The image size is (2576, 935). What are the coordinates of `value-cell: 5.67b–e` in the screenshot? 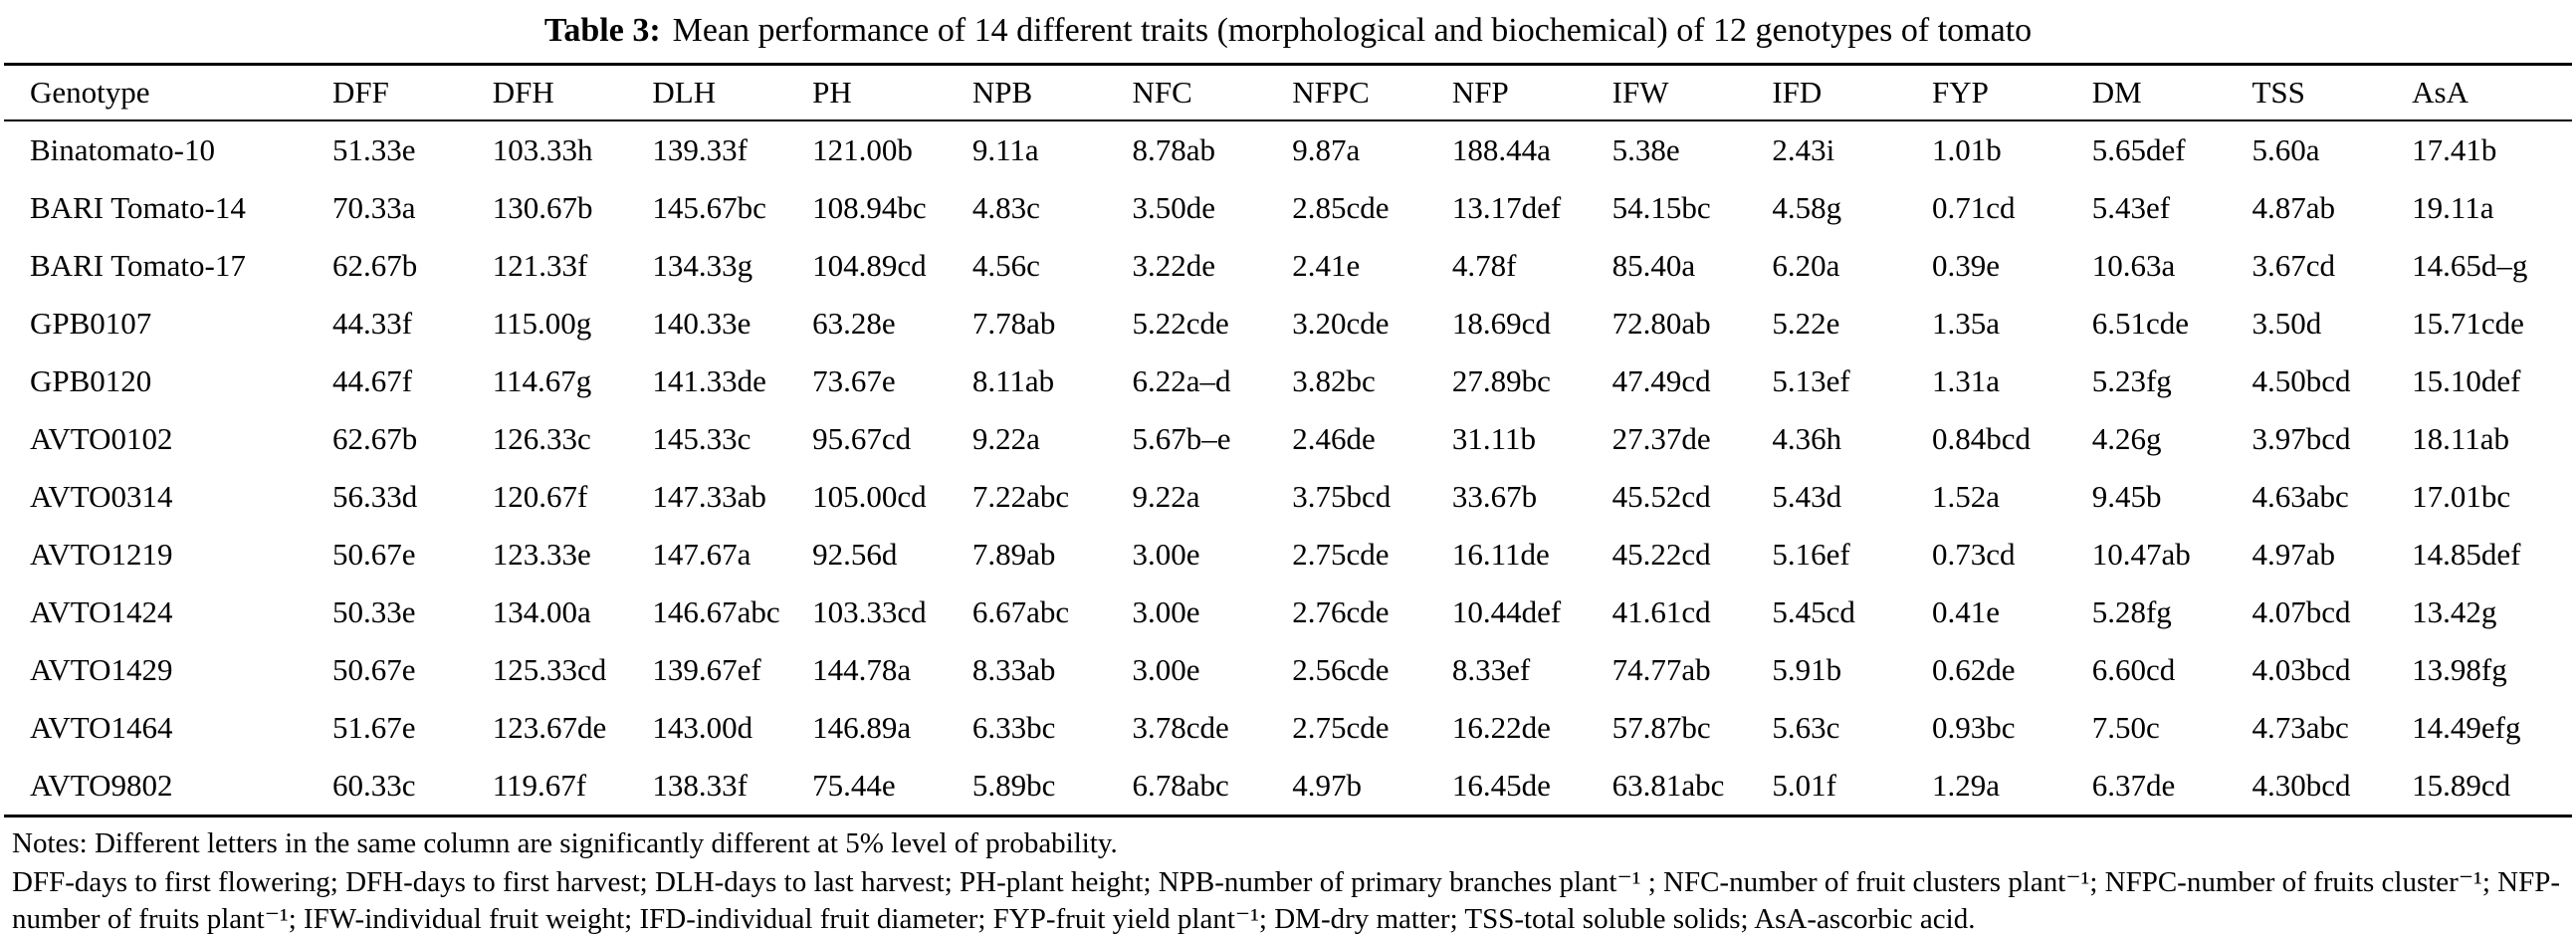 It's located at (1181, 438).